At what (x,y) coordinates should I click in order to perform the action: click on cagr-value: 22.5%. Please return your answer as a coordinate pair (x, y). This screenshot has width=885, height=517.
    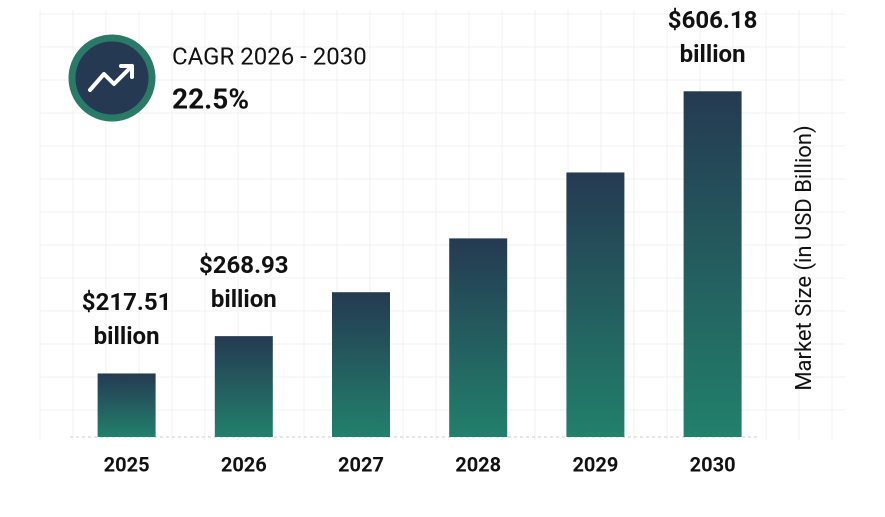
    Looking at the image, I should click on (210, 98).